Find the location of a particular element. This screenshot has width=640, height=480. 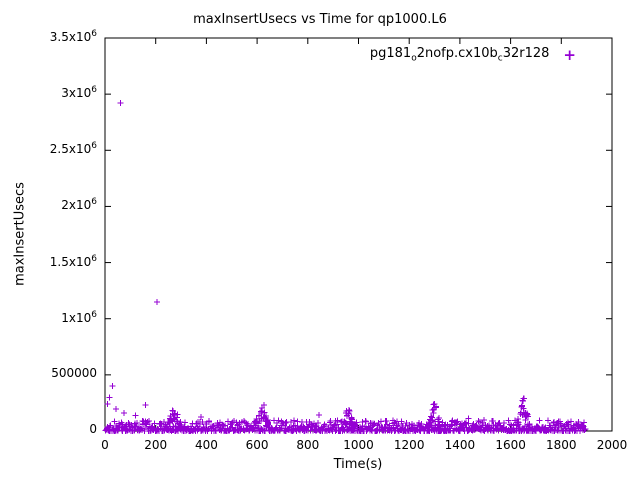

x-tick-label: 800 is located at coordinates (308, 445).